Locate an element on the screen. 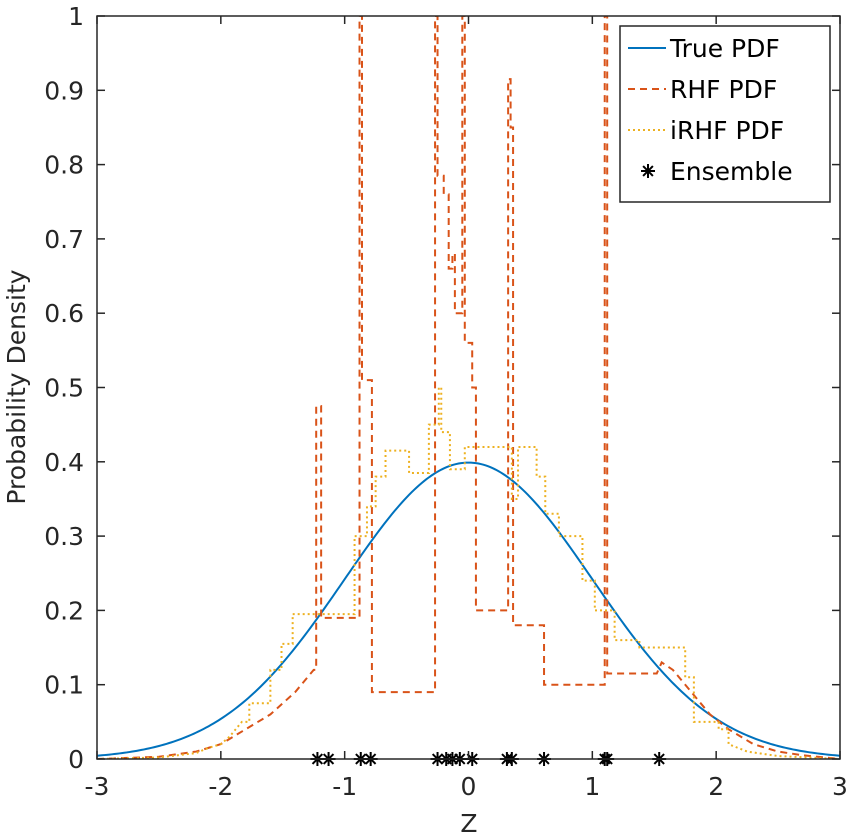 Image resolution: width=851 pixels, height=840 pixels. x-tick-label: 0 is located at coordinates (469, 786).